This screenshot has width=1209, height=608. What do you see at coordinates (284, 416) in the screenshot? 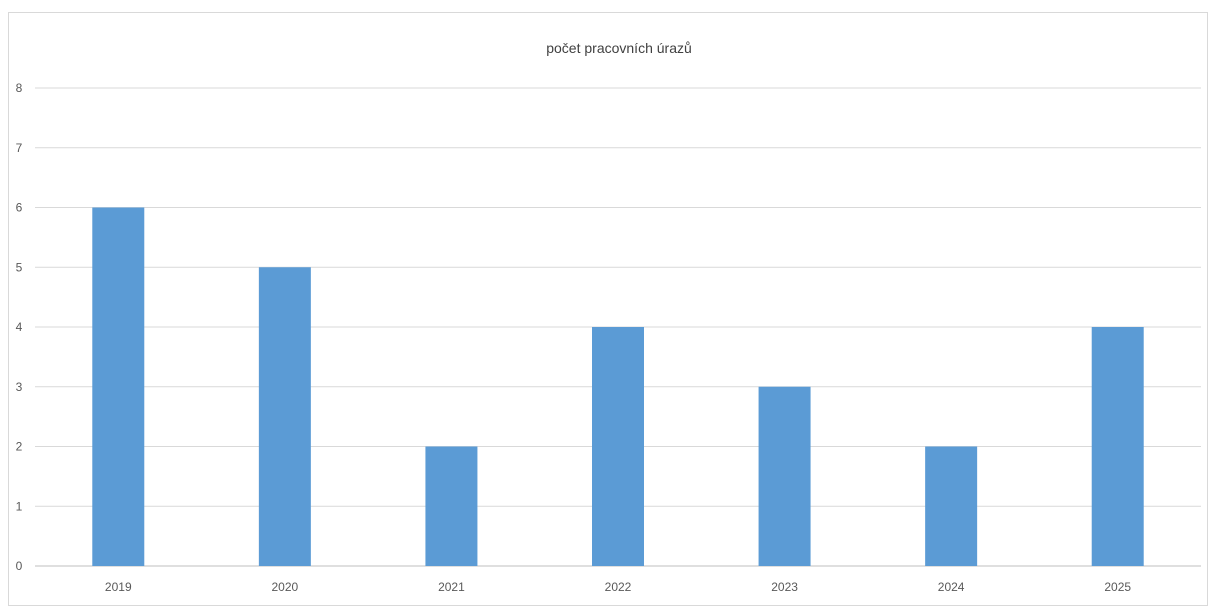
I see `bar-2020` at bounding box center [284, 416].